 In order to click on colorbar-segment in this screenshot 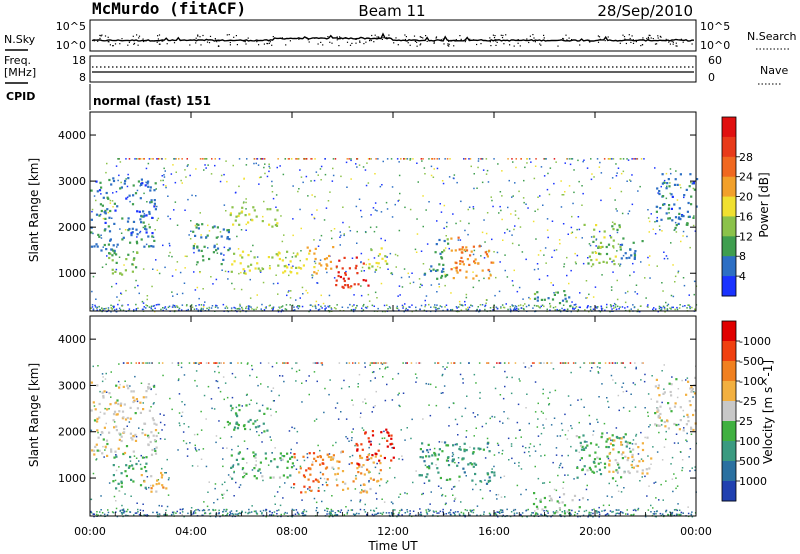, I will do `click(729, 246)`.